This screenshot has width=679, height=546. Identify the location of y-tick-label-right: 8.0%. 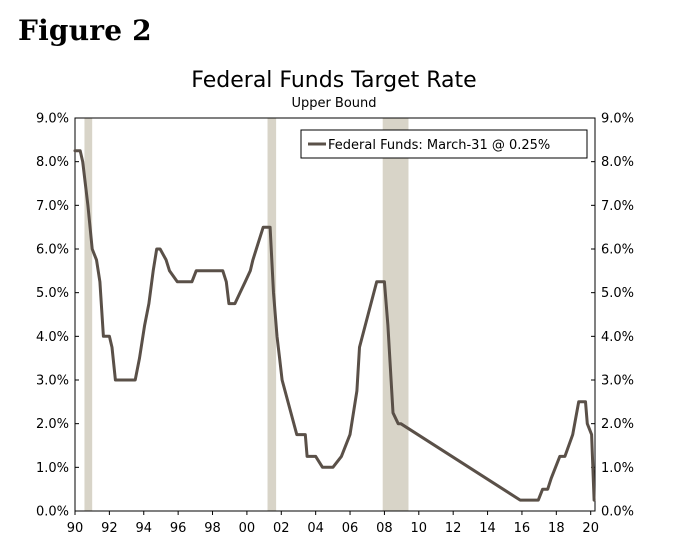
(617, 162).